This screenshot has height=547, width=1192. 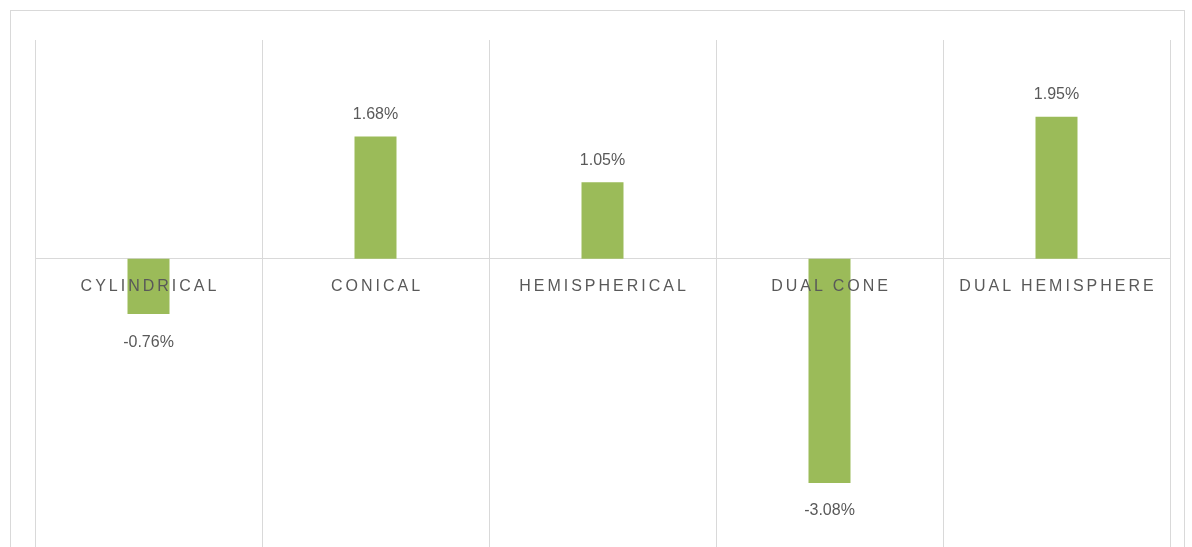 What do you see at coordinates (1056, 94) in the screenshot?
I see `data-label: 1.95%` at bounding box center [1056, 94].